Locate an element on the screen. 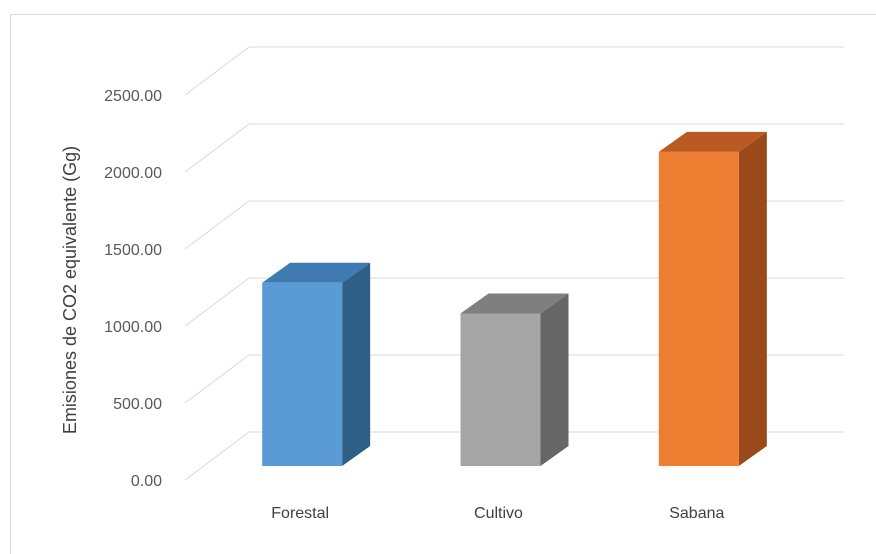 The height and width of the screenshot is (554, 876). bar-forestal is located at coordinates (316, 364).